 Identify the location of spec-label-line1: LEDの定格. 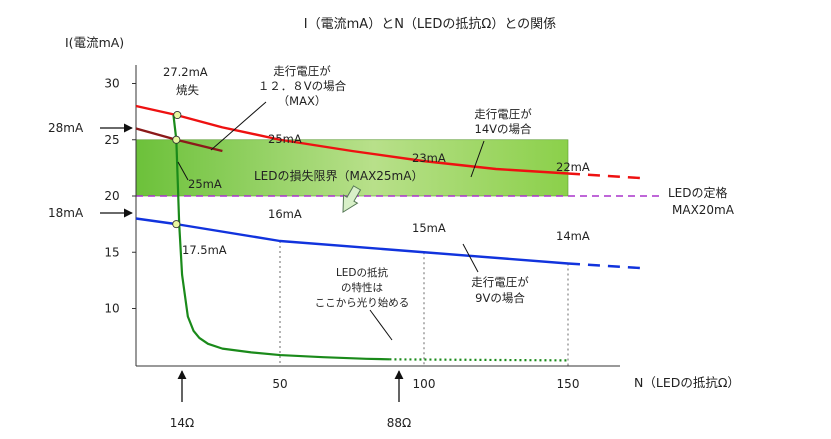
(698, 192).